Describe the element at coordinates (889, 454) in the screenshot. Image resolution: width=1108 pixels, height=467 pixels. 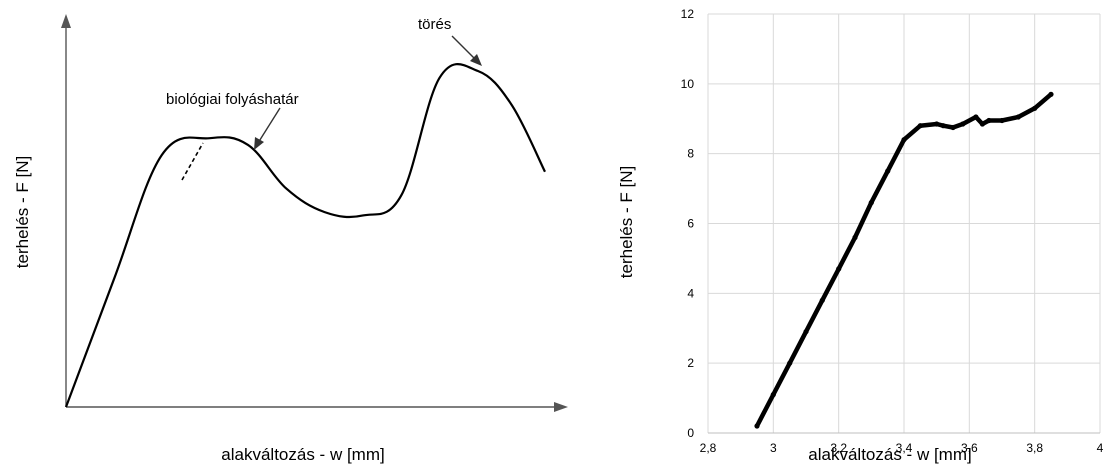
I see `right-x-axis-title: alakváltozás - w [mm]` at that location.